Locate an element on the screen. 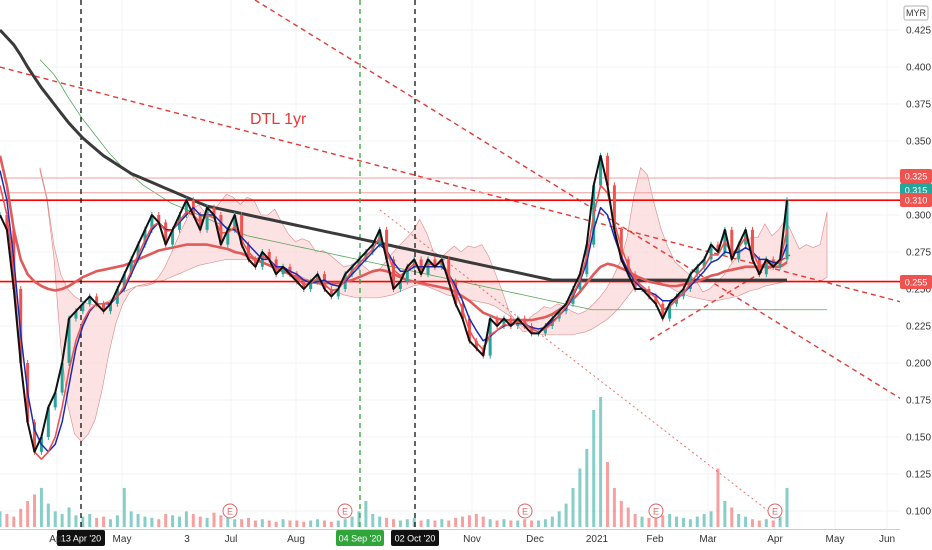  y-tick-label: 0.275 is located at coordinates (918, 253).